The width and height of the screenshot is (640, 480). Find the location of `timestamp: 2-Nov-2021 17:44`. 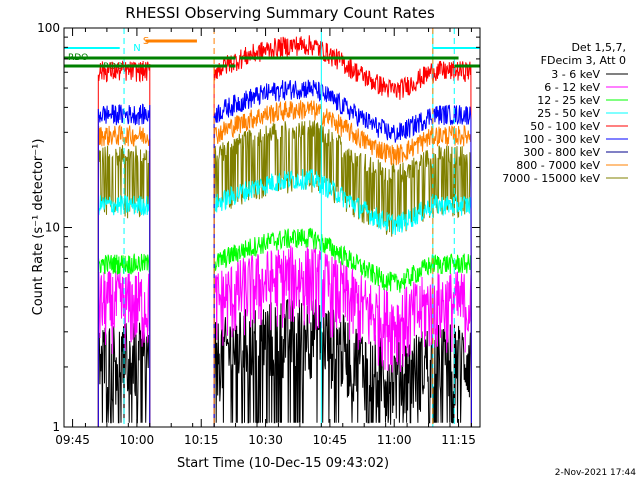

timestamp: 2-Nov-2021 17:44 is located at coordinates (596, 473).